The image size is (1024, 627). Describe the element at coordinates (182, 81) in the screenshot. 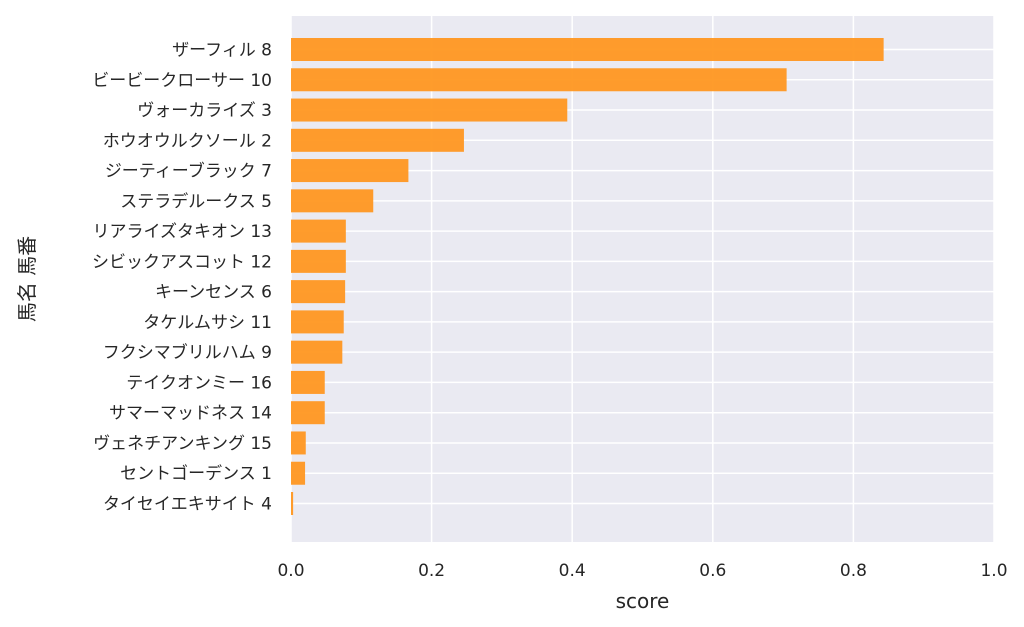

I see `y-tick-label-1: ビービークローサー 10` at that location.